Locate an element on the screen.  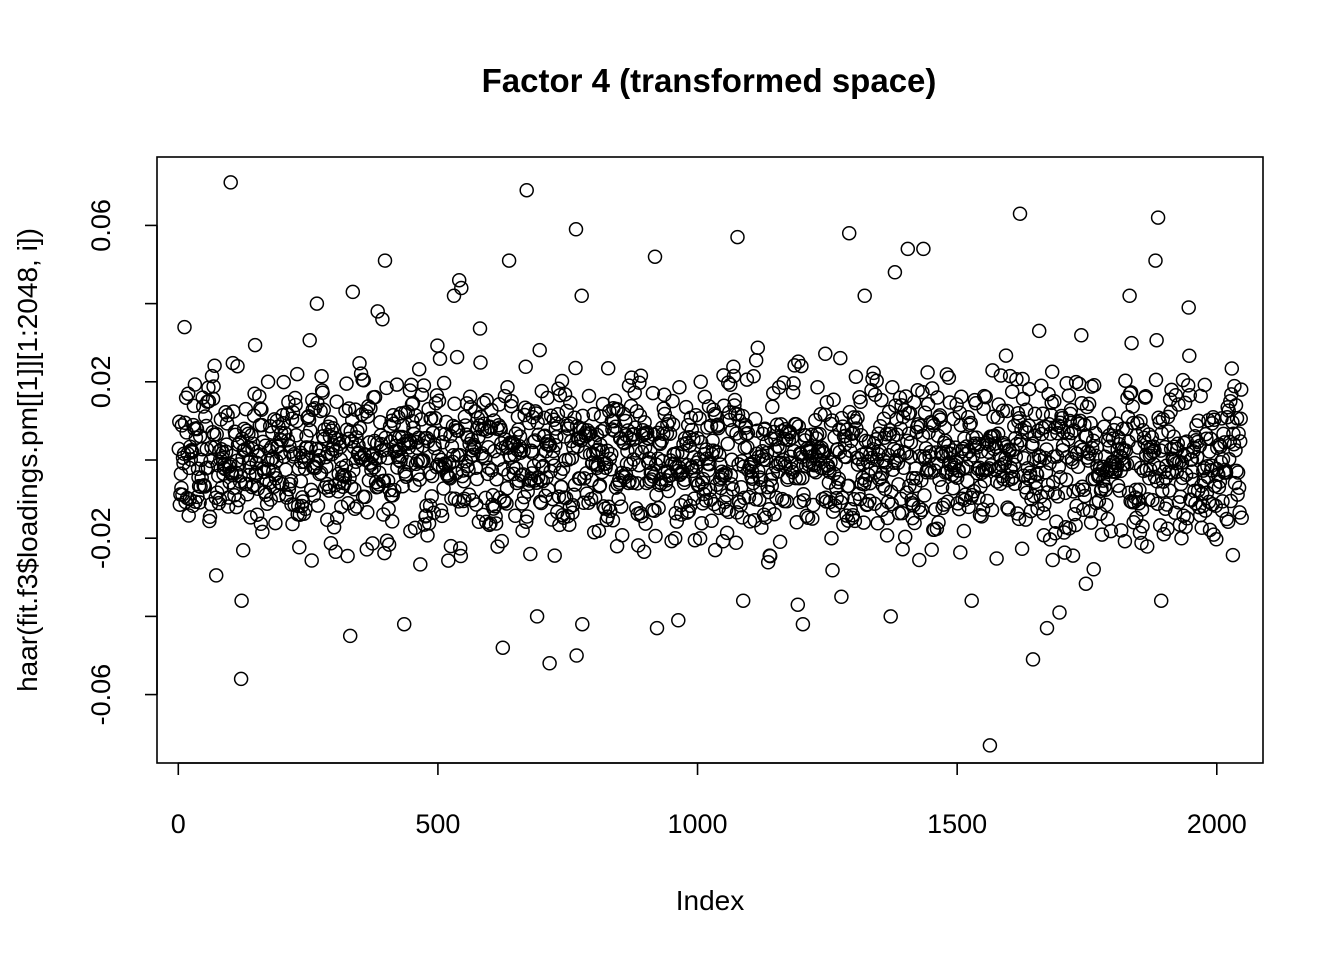
x-tick-label: 1500 is located at coordinates (957, 824).